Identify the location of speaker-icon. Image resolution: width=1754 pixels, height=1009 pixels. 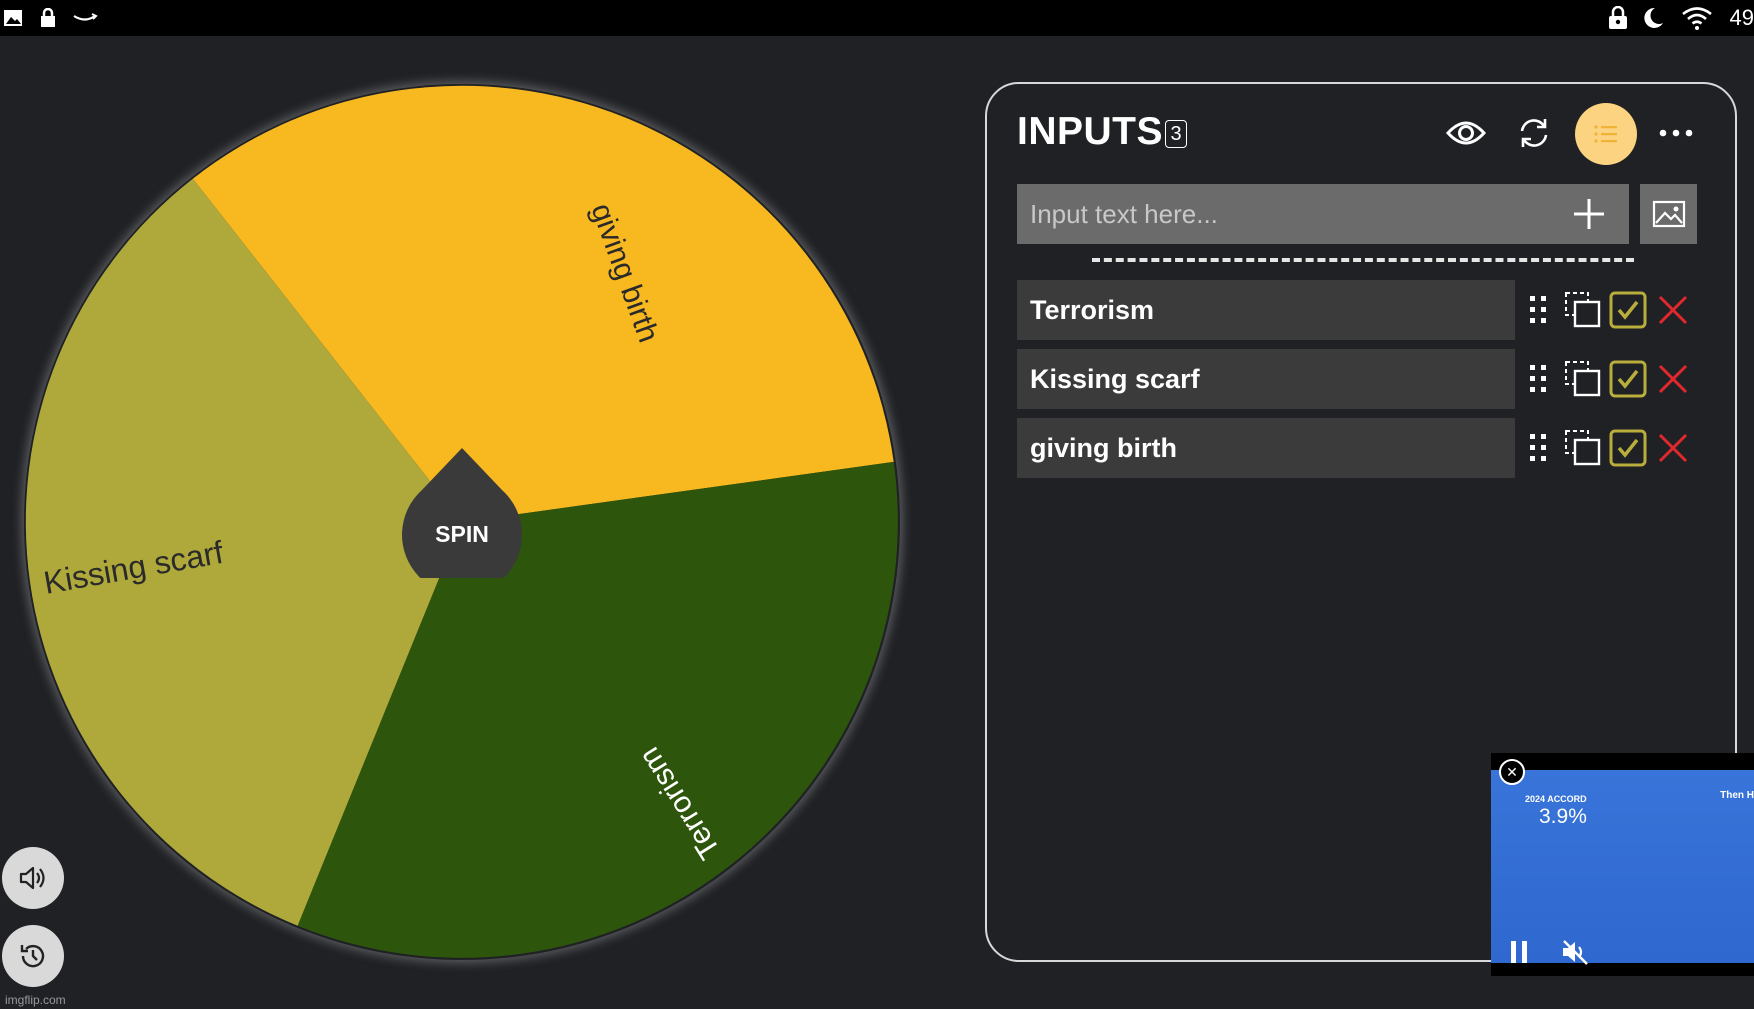
(32, 878).